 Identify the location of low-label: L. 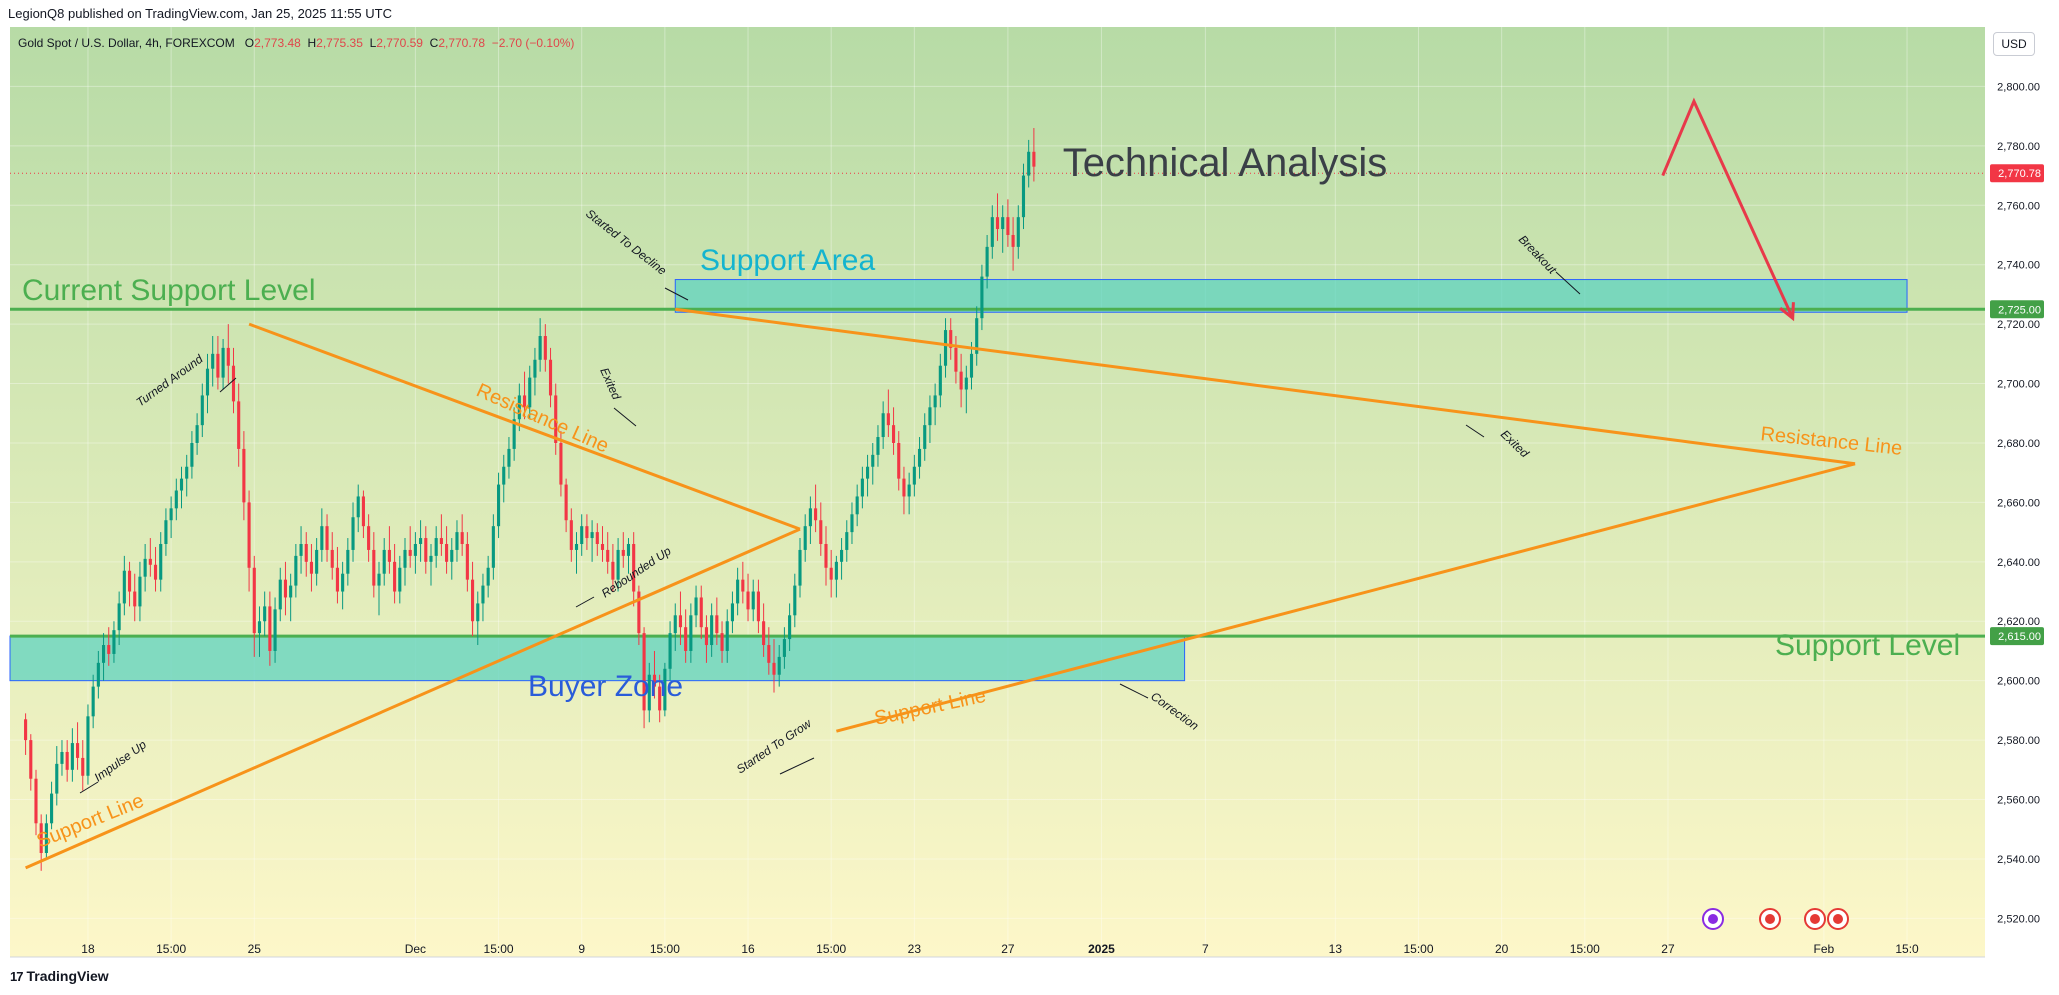
(373, 43).